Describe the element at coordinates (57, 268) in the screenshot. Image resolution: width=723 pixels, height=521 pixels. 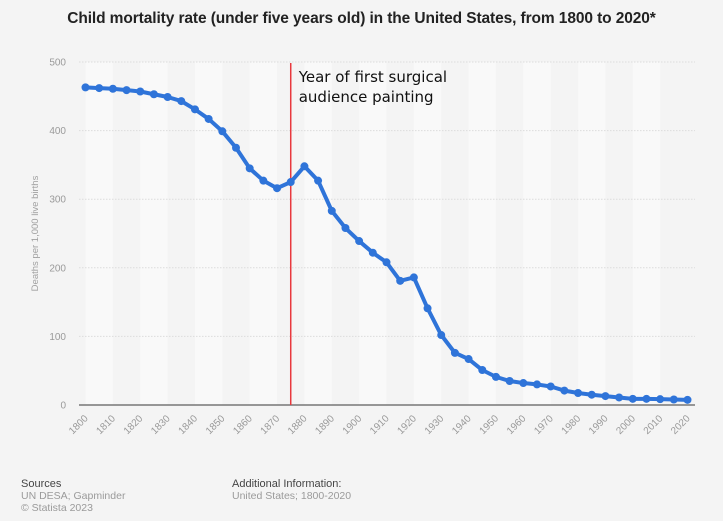
I see `y-tick-label: 200` at that location.